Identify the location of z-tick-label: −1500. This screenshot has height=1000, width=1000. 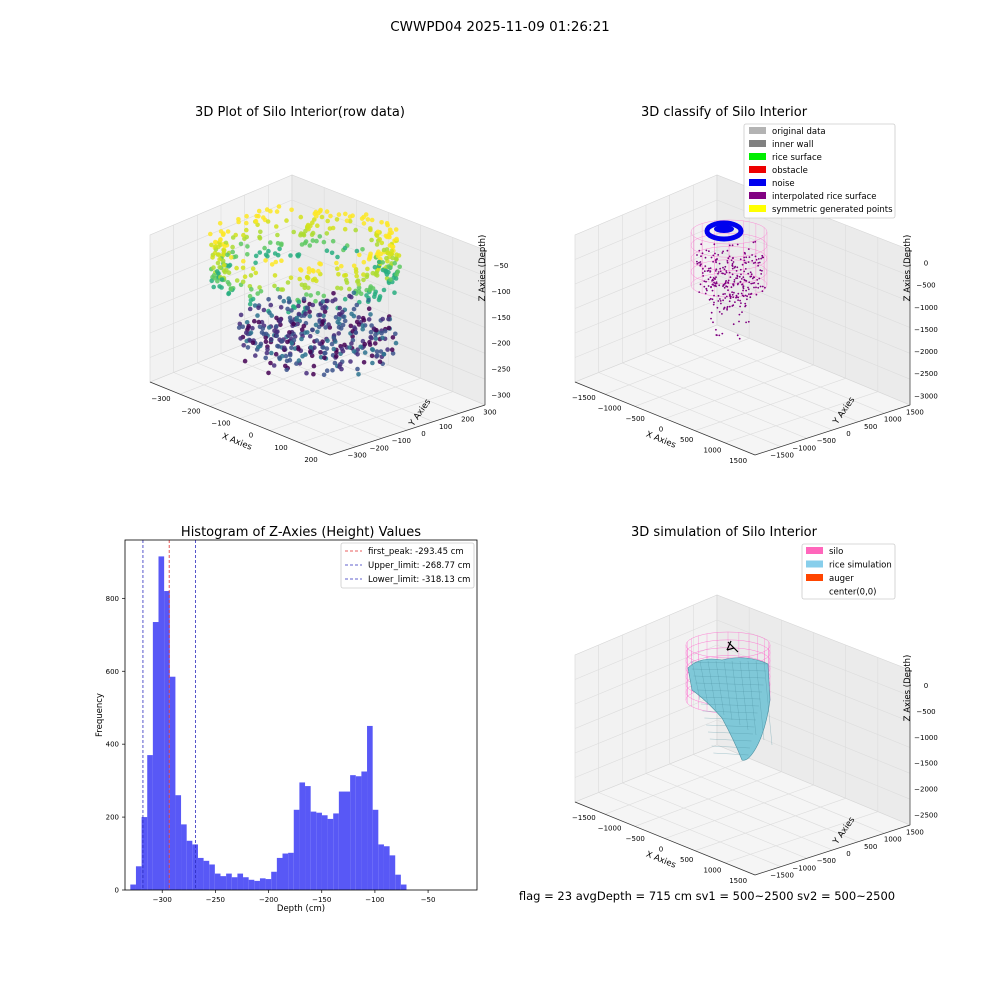
(926, 330).